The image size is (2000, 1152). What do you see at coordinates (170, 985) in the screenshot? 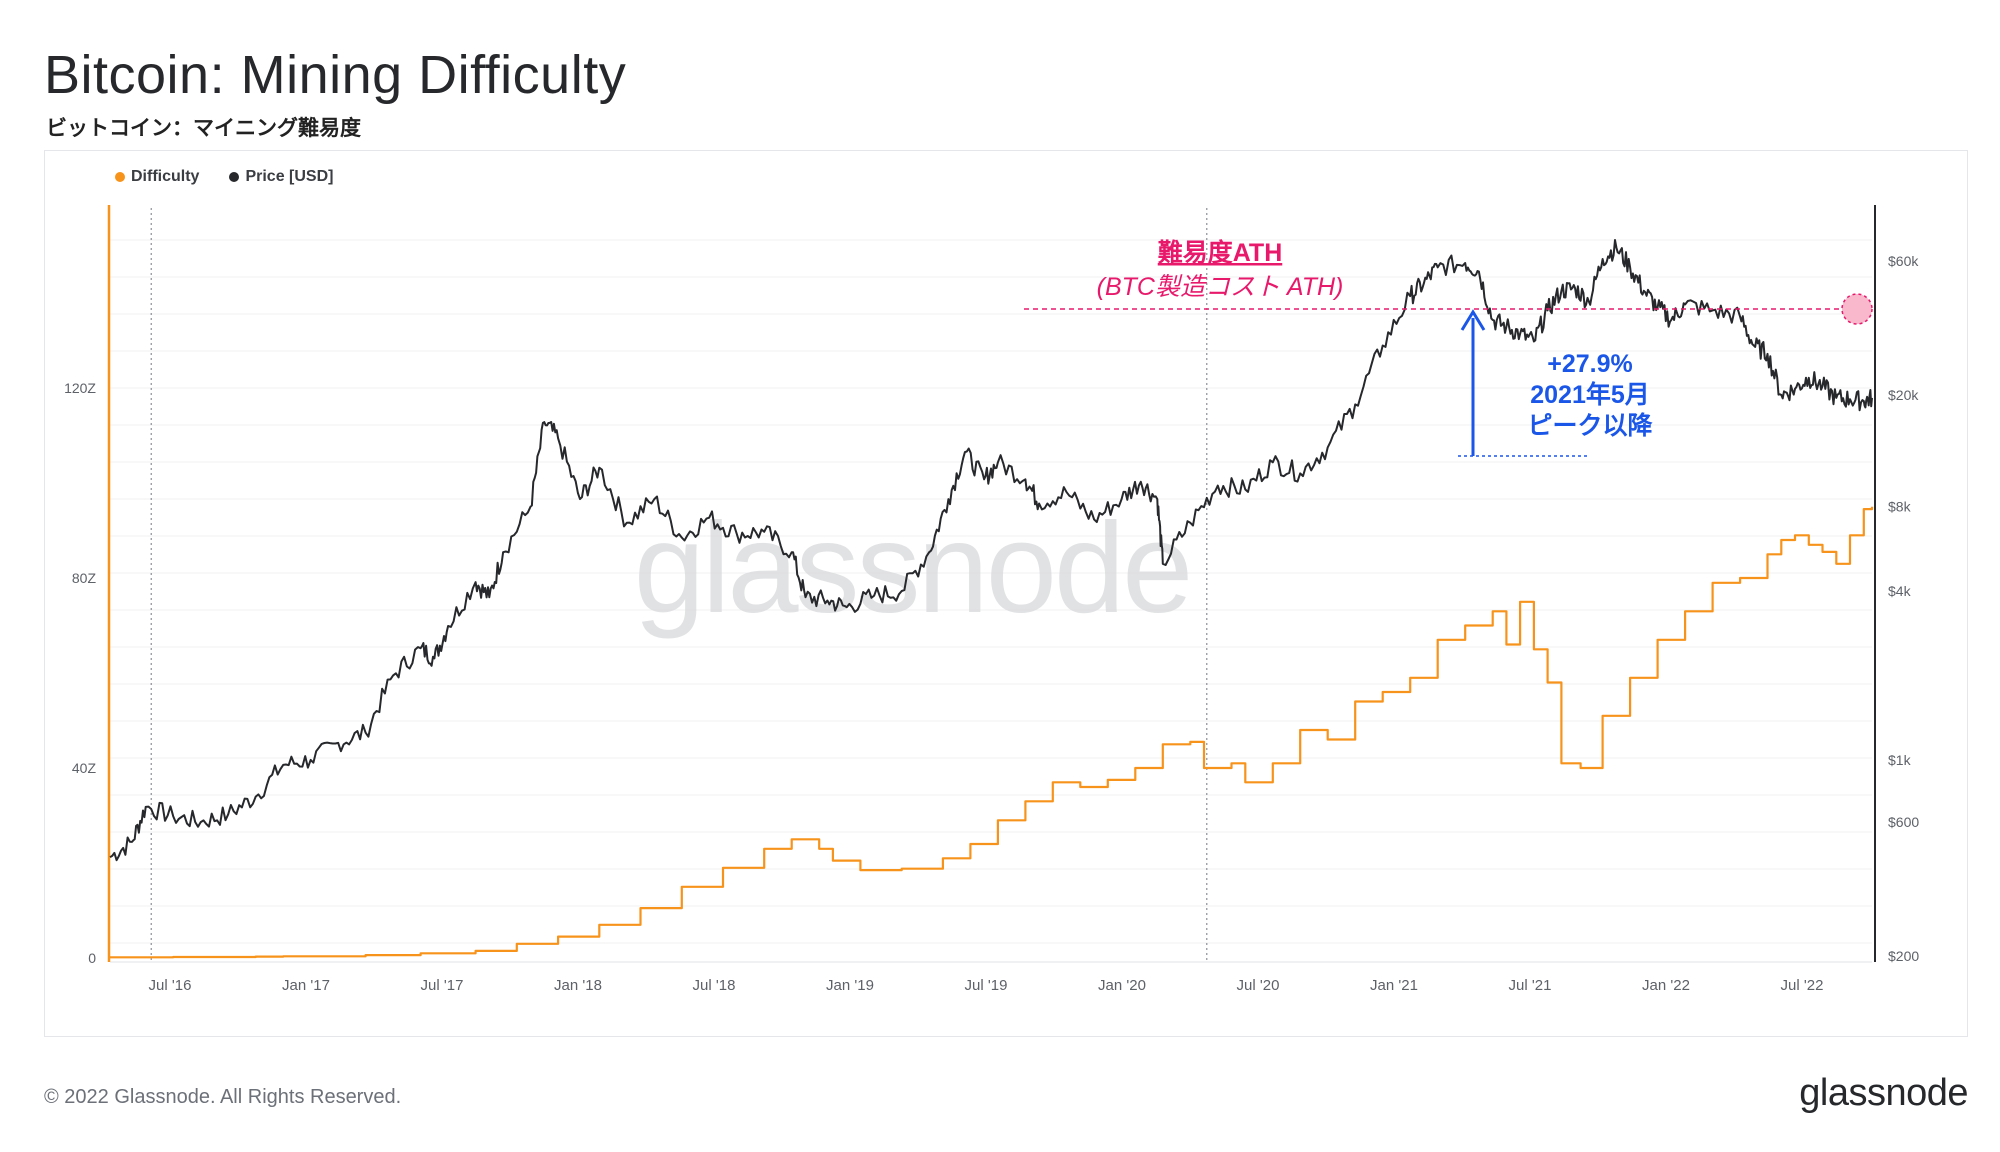
I see `x-tick-label: Jul '16` at bounding box center [170, 985].